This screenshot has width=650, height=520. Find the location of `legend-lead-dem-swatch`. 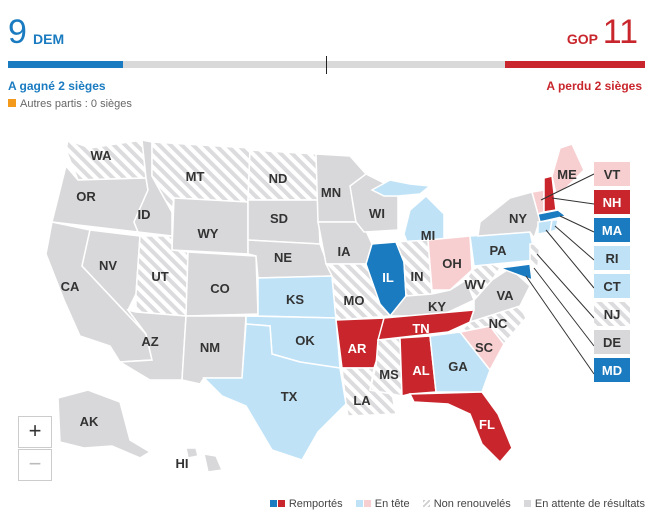

legend-lead-dem-swatch is located at coordinates (359, 503).